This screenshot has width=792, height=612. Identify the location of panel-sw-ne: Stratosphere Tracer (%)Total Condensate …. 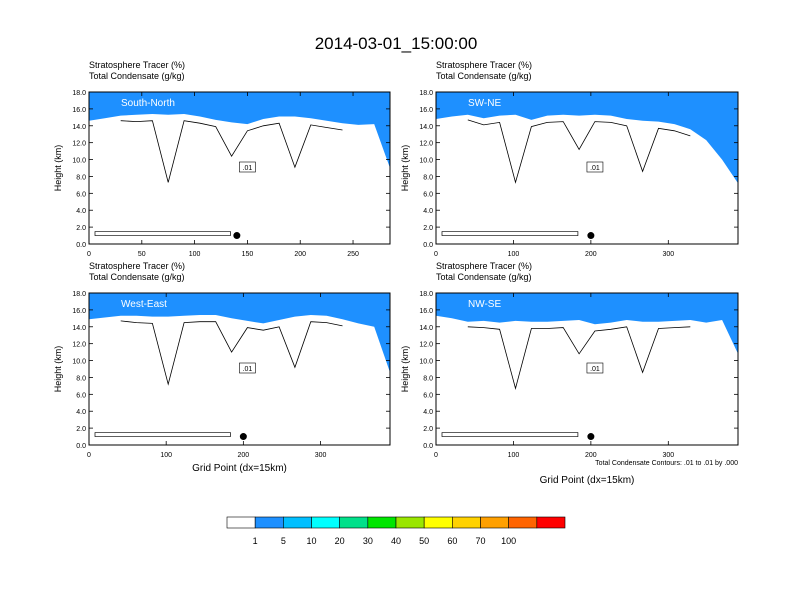
(569, 159).